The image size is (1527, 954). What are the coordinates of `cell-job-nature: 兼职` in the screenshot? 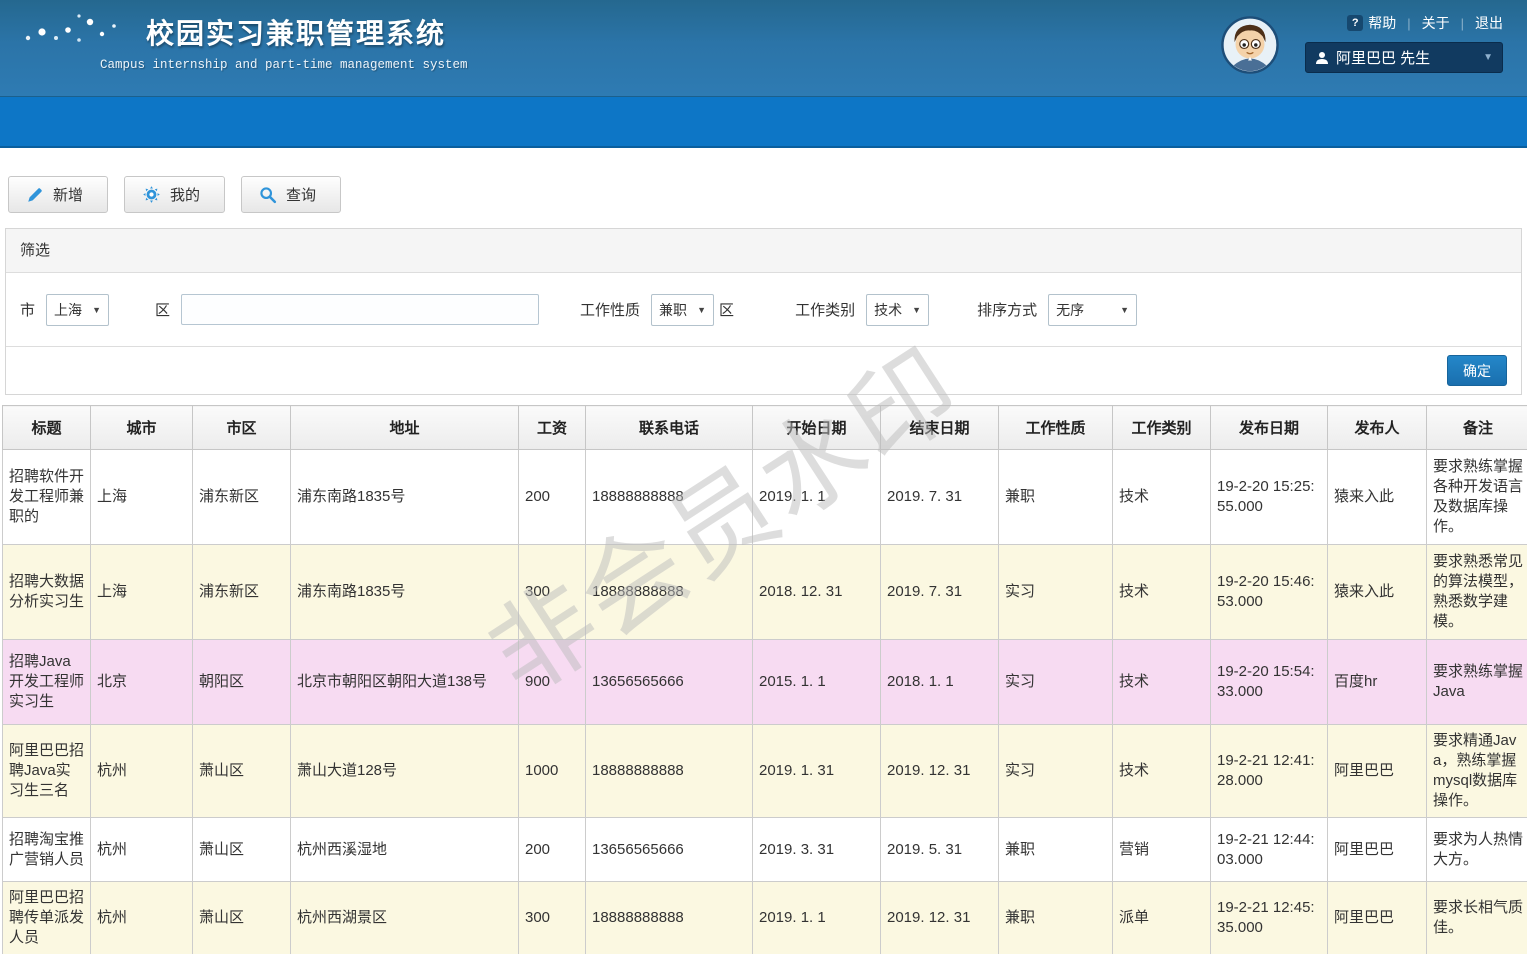 It's located at (1055, 917).